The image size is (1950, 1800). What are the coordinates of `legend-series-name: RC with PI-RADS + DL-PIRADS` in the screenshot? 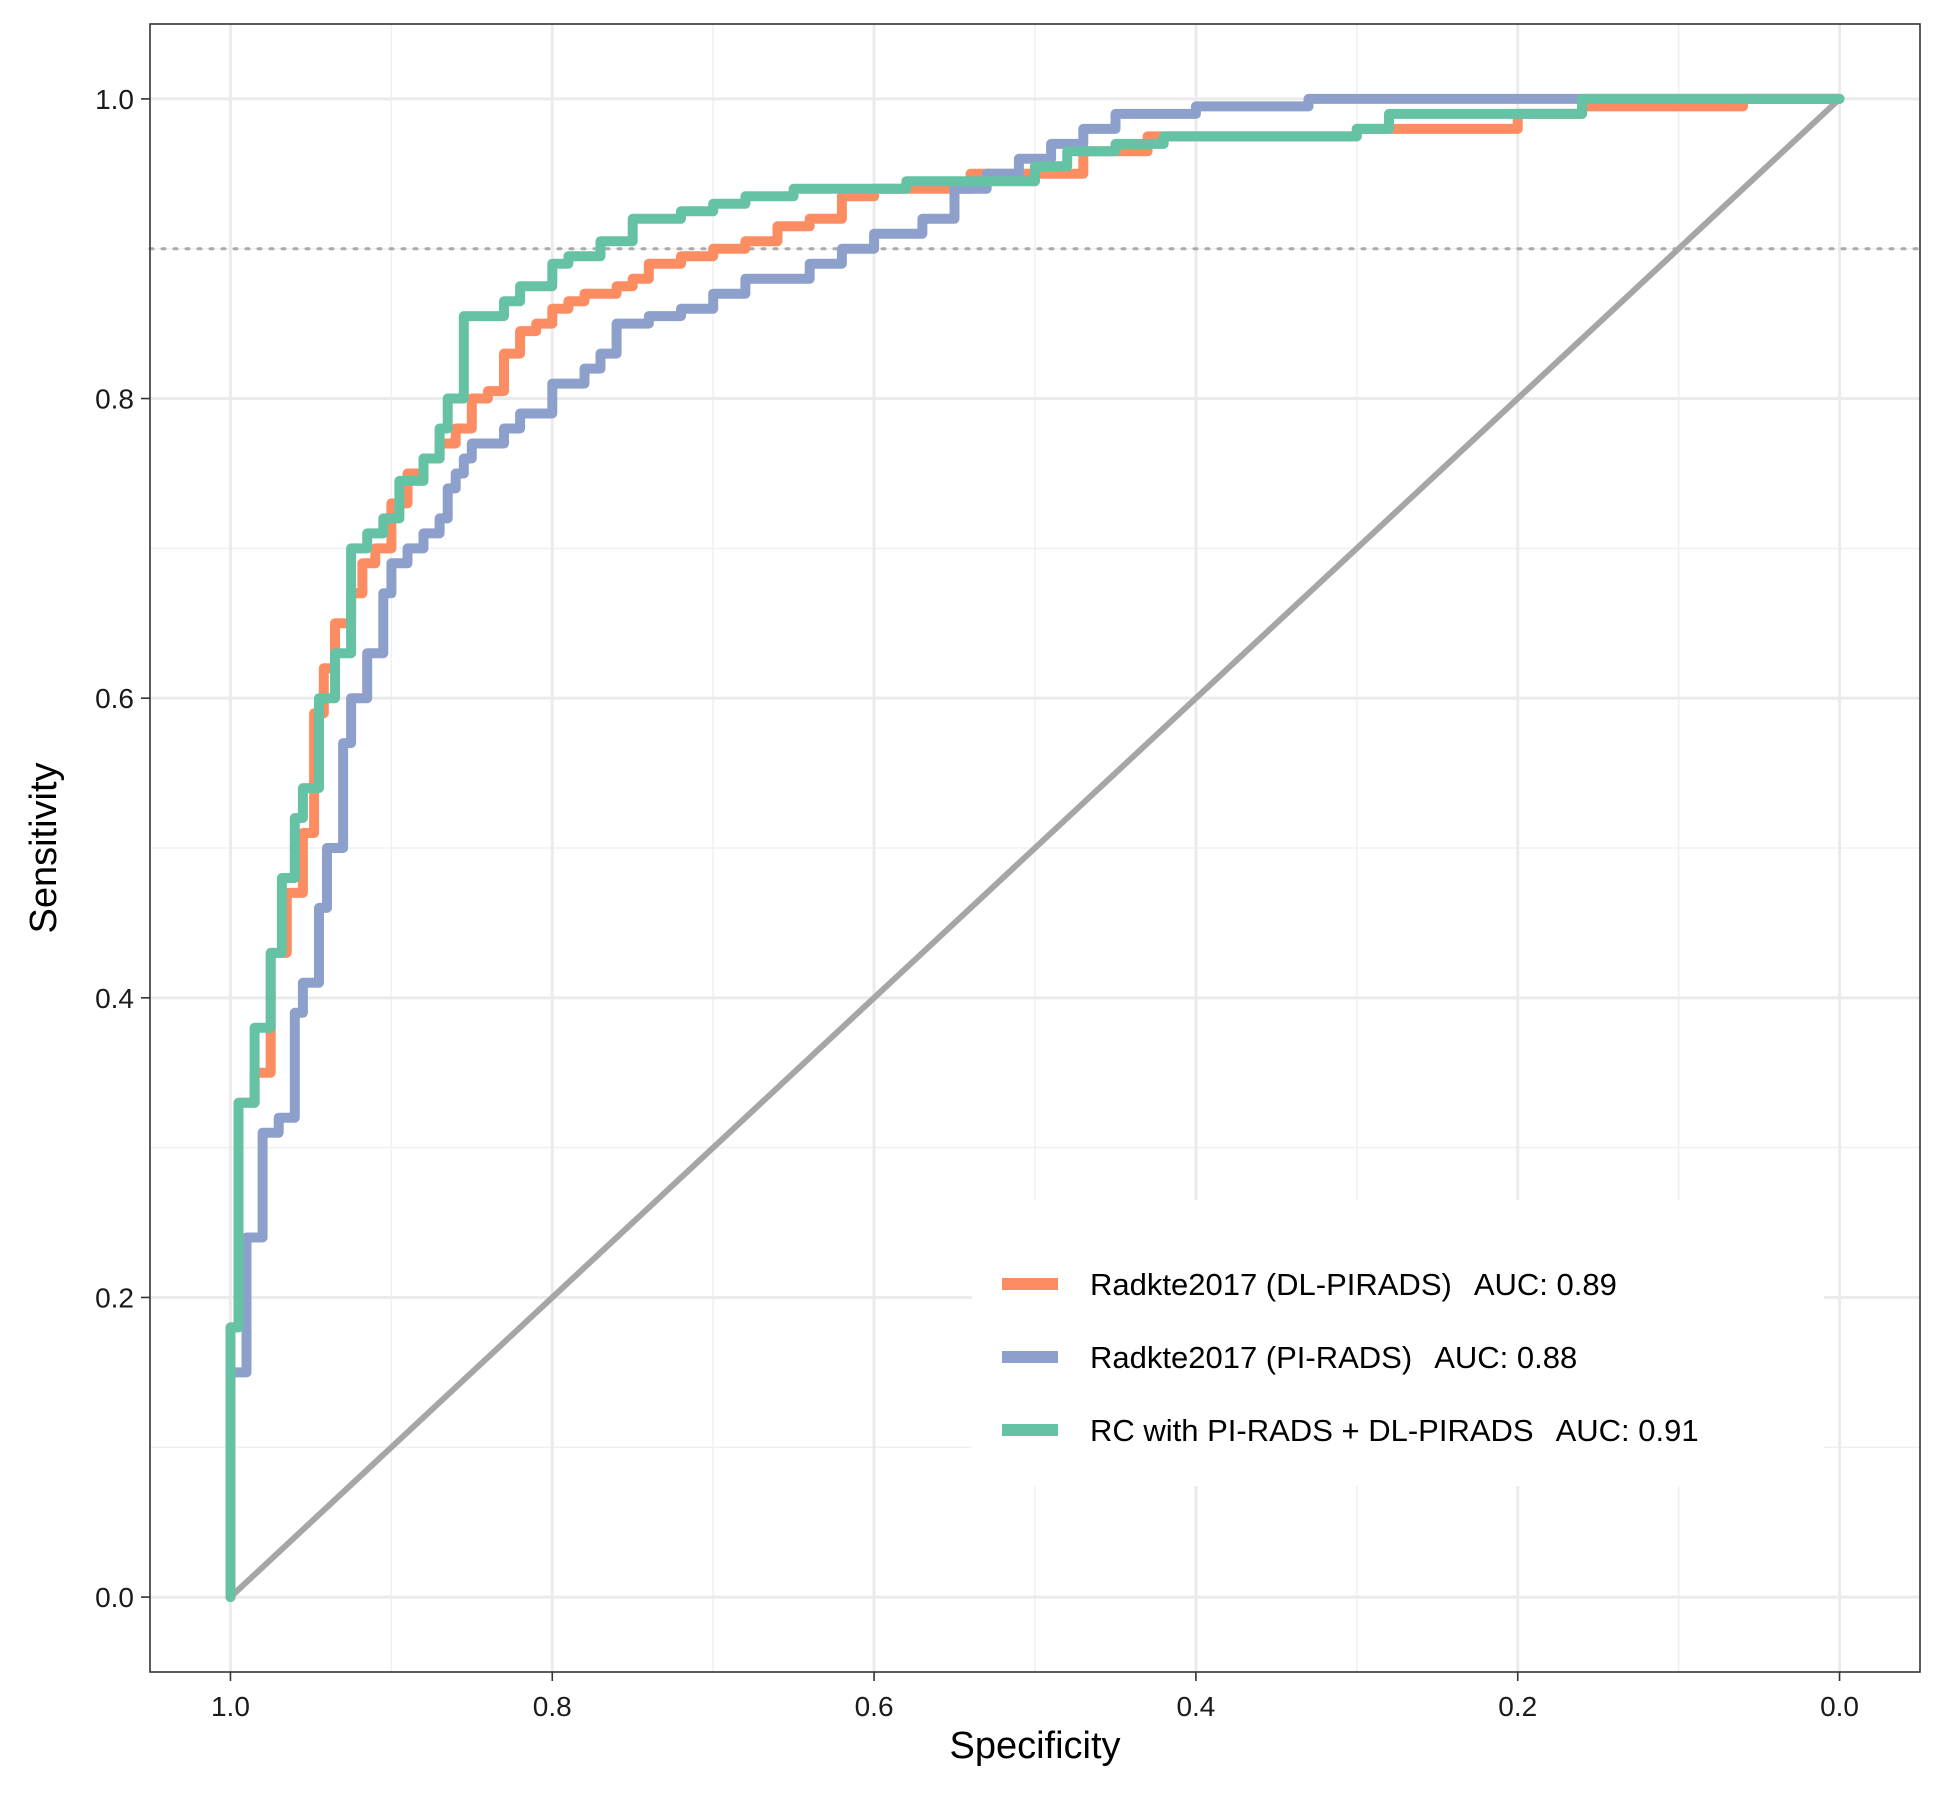 It's located at (1312, 1430).